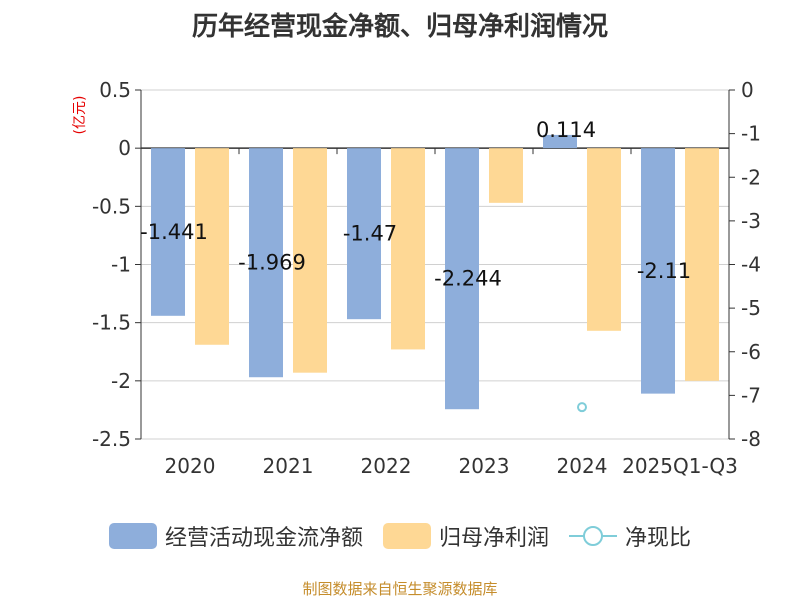 The width and height of the screenshot is (800, 600). Describe the element at coordinates (399, 27) in the screenshot. I see `chart-title: 历年经营现金净额、归母净利润情况` at that location.